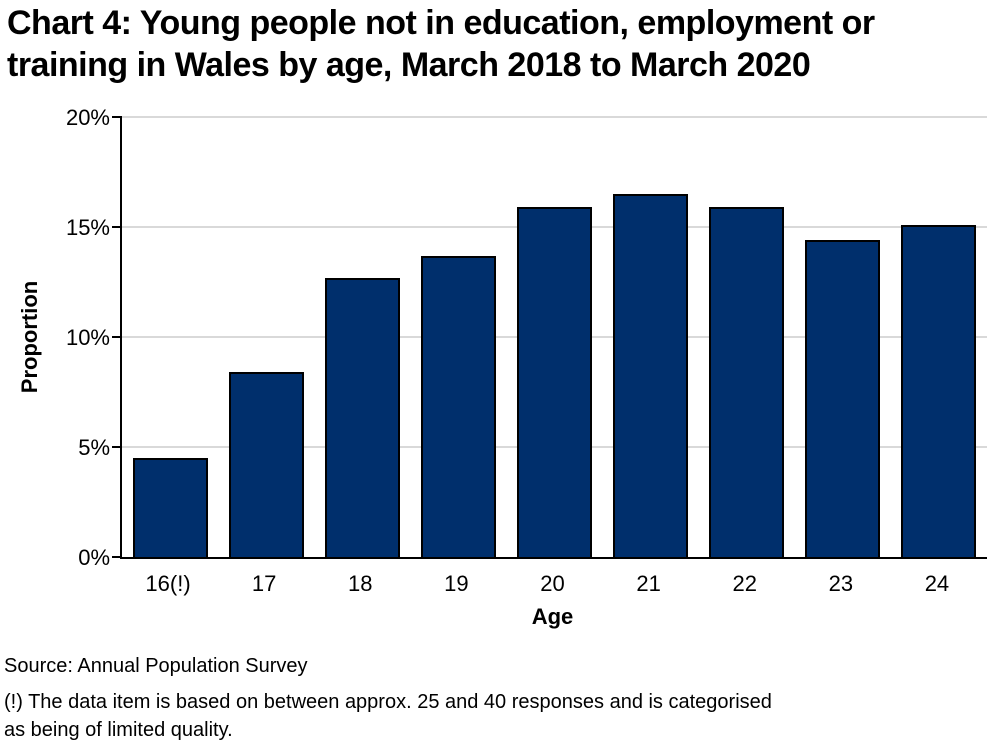  I want to click on x-axis-tick-label: 24, so click(937, 583).